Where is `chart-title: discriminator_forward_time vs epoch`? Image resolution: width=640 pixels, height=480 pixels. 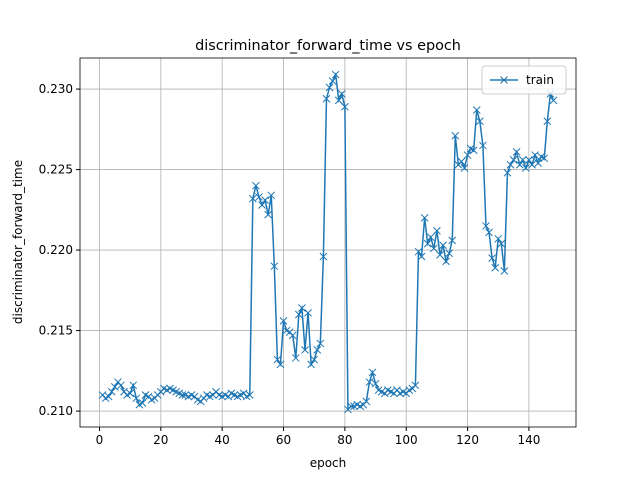
chart-title: discriminator_forward_time vs epoch is located at coordinates (328, 46).